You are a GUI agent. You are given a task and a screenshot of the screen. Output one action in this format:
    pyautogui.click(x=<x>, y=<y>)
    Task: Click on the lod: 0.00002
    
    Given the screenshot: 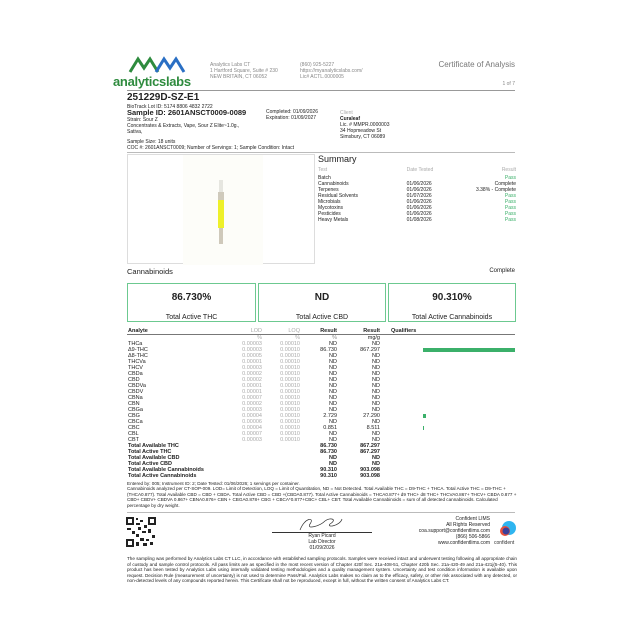 What is the action you would take?
    pyautogui.click(x=252, y=380)
    